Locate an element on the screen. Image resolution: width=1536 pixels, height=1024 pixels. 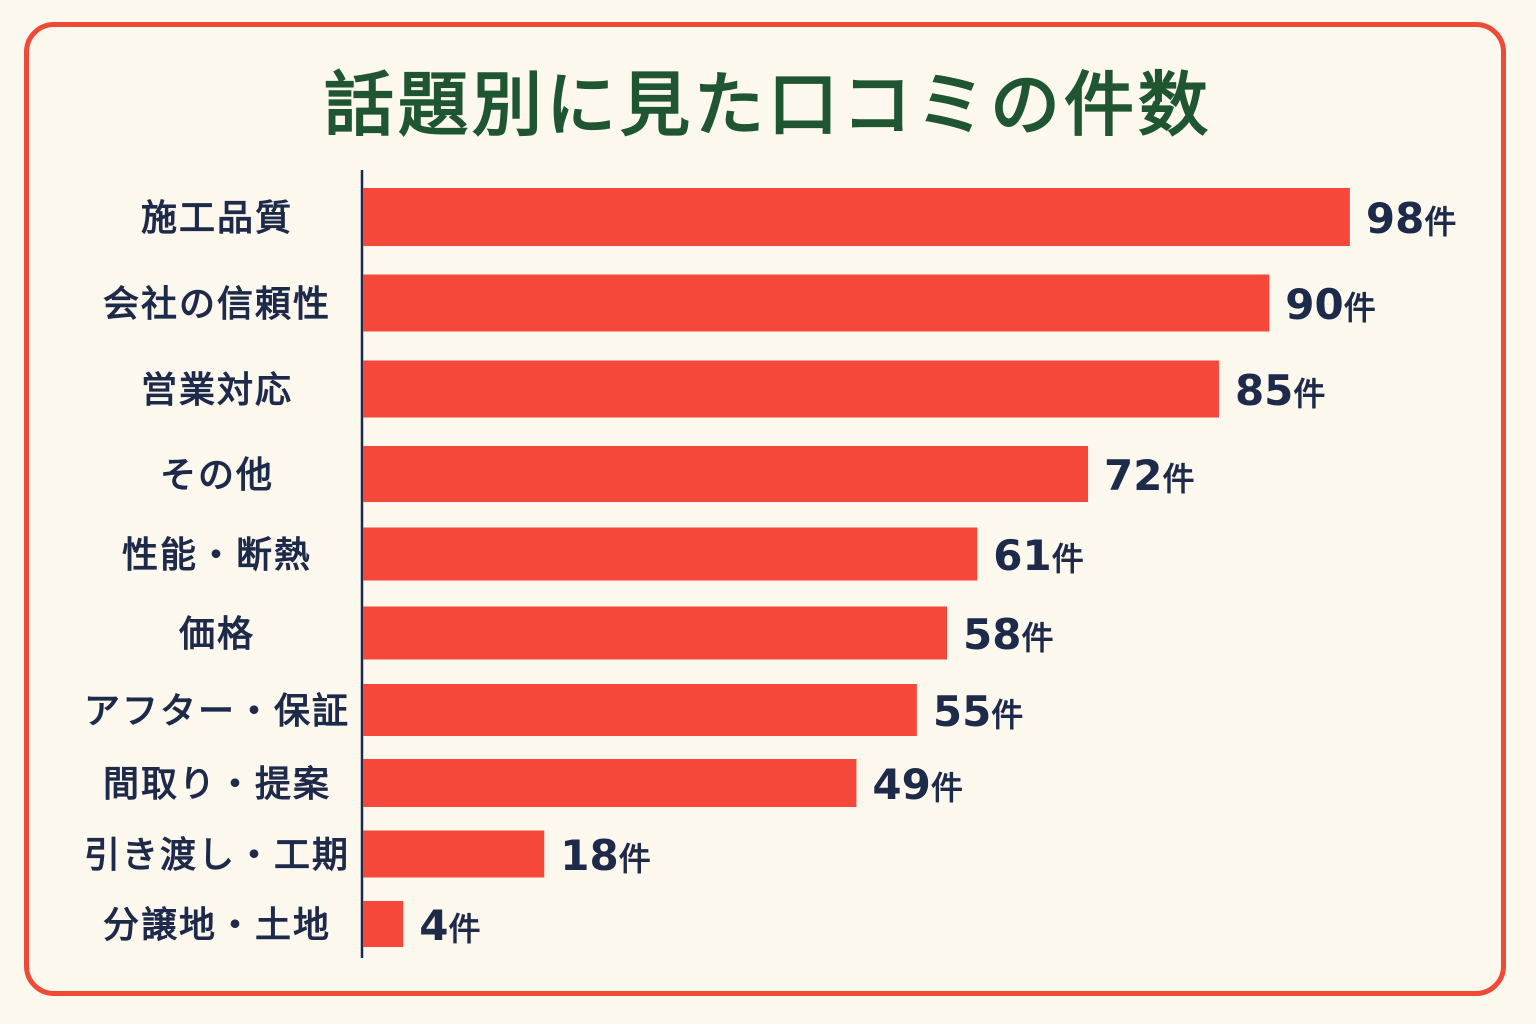
category-label: 価格 is located at coordinates (216, 634).